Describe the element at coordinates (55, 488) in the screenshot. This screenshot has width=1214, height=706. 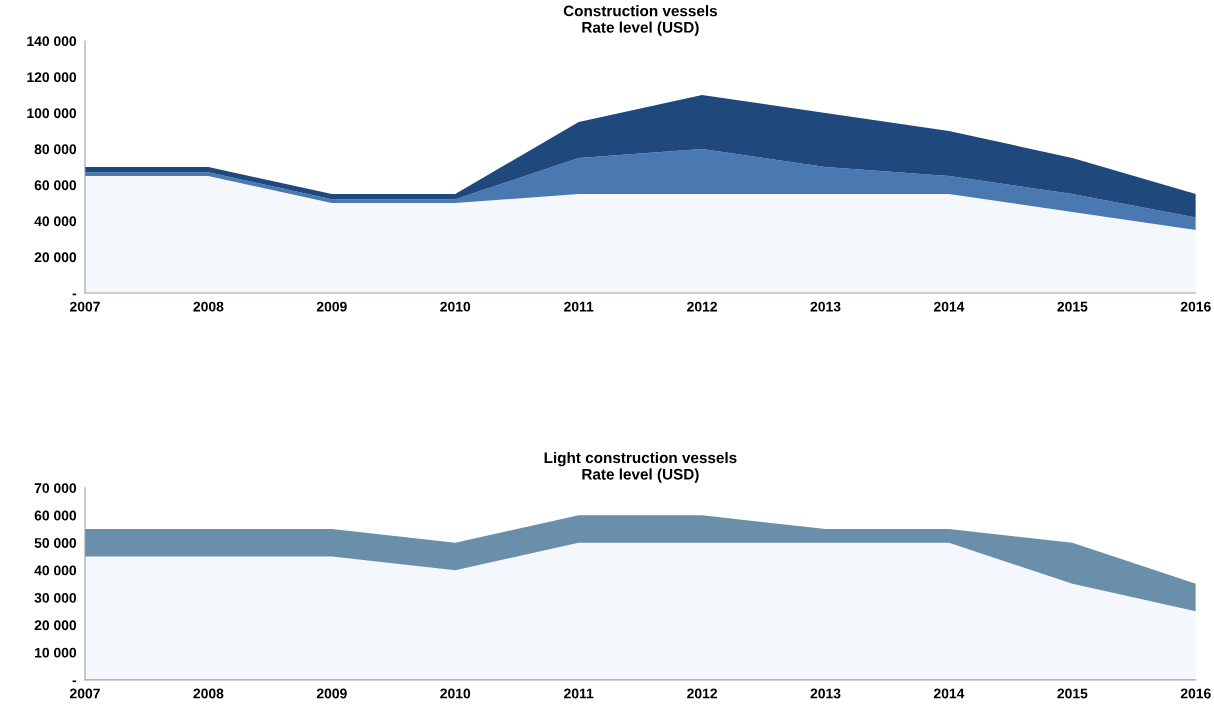
I see `y-tick-label: 70 000` at that location.